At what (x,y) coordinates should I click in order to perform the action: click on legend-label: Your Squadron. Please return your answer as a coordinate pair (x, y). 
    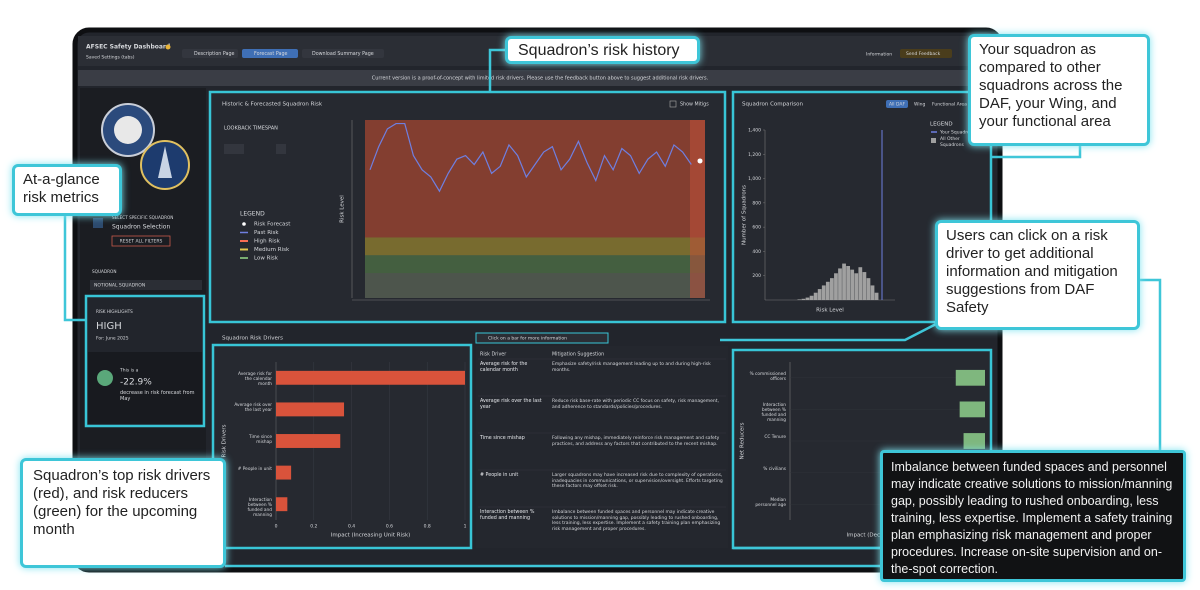
    Looking at the image, I should click on (956, 133).